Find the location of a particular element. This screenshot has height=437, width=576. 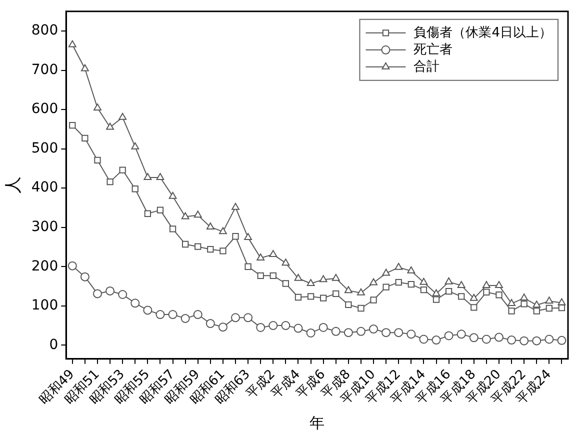

y-tick-label: 500 is located at coordinates (44, 148).